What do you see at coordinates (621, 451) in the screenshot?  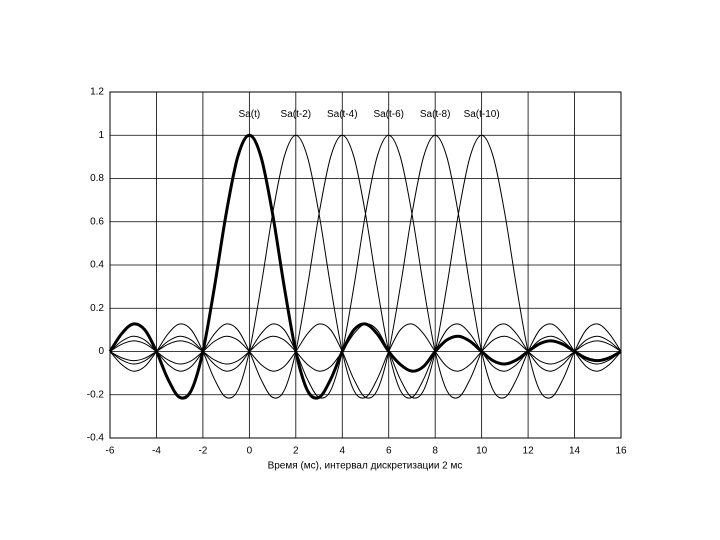 I see `x-tick-label: 16` at bounding box center [621, 451].